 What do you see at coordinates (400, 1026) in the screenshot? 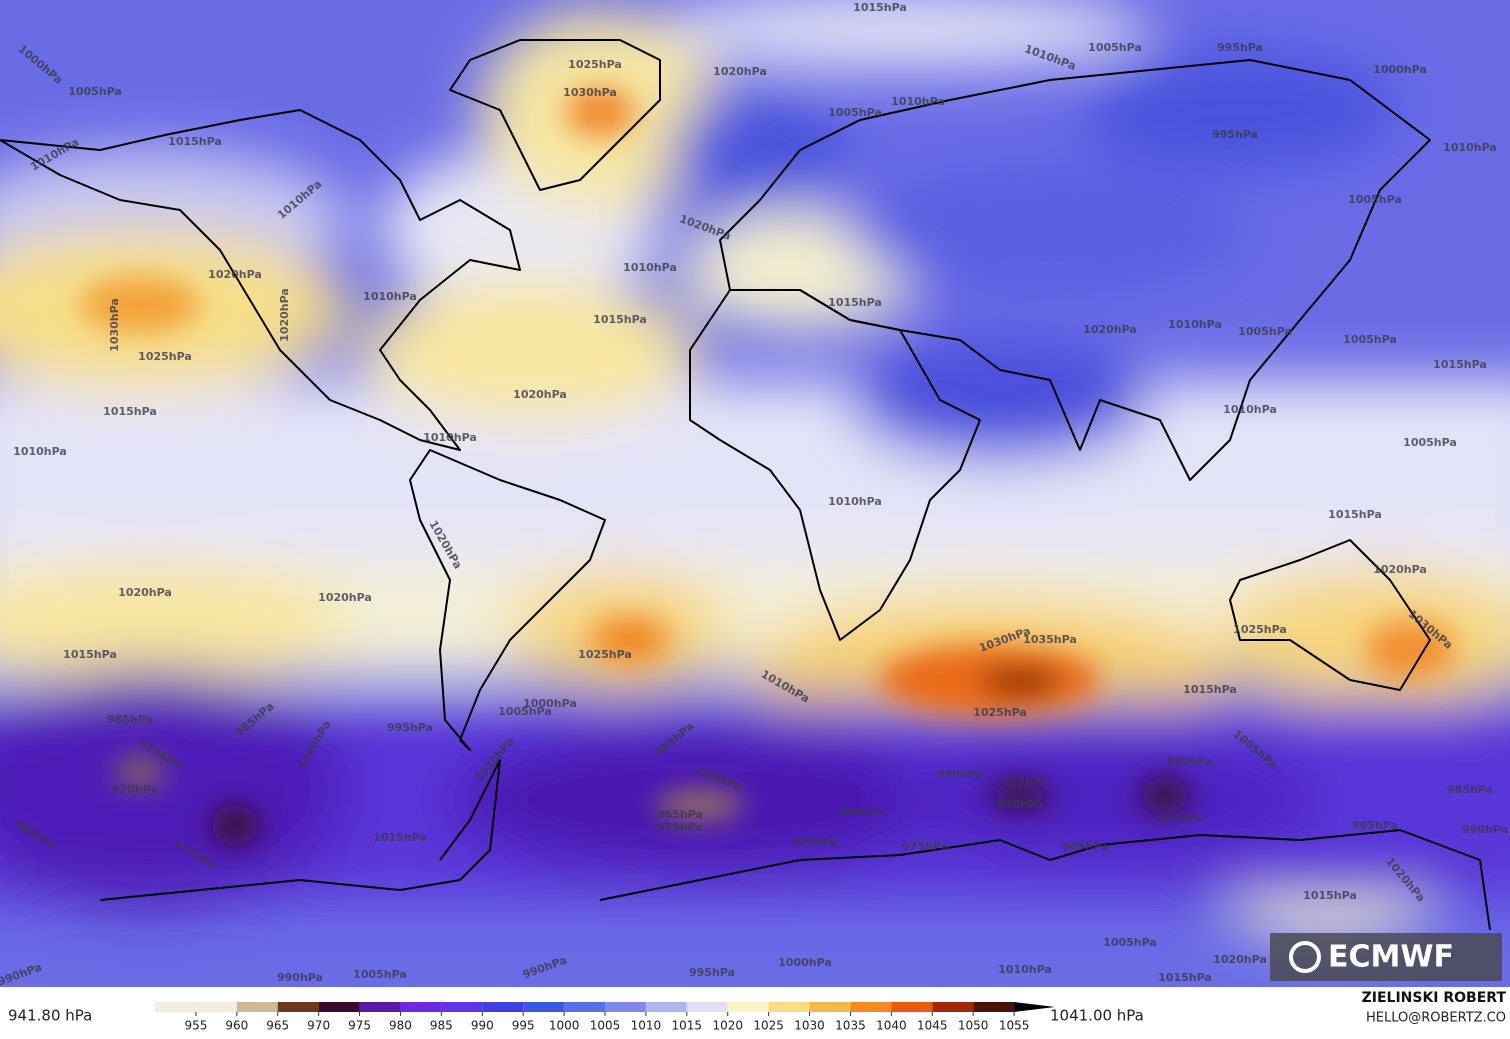
I see `colorbar-tick-label: 980` at bounding box center [400, 1026].